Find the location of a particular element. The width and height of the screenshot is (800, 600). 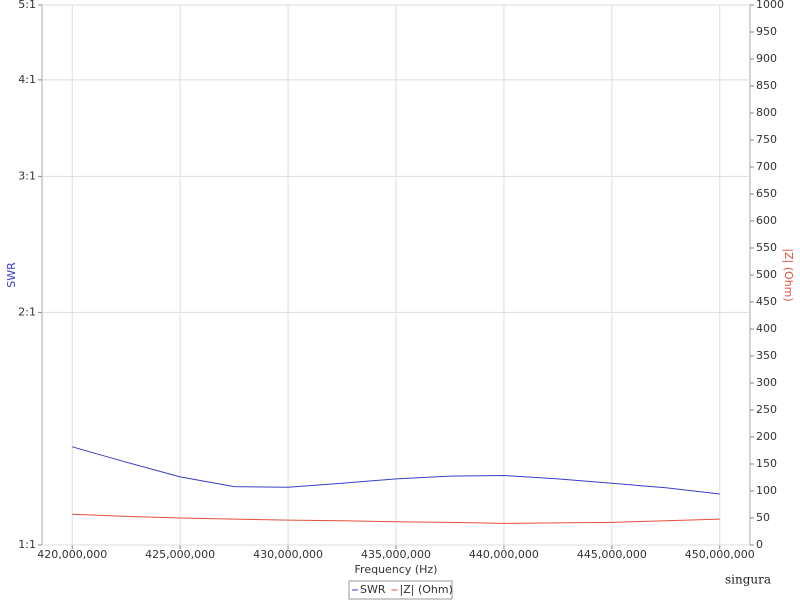

y2-tick-label: 700 is located at coordinates (766, 166).